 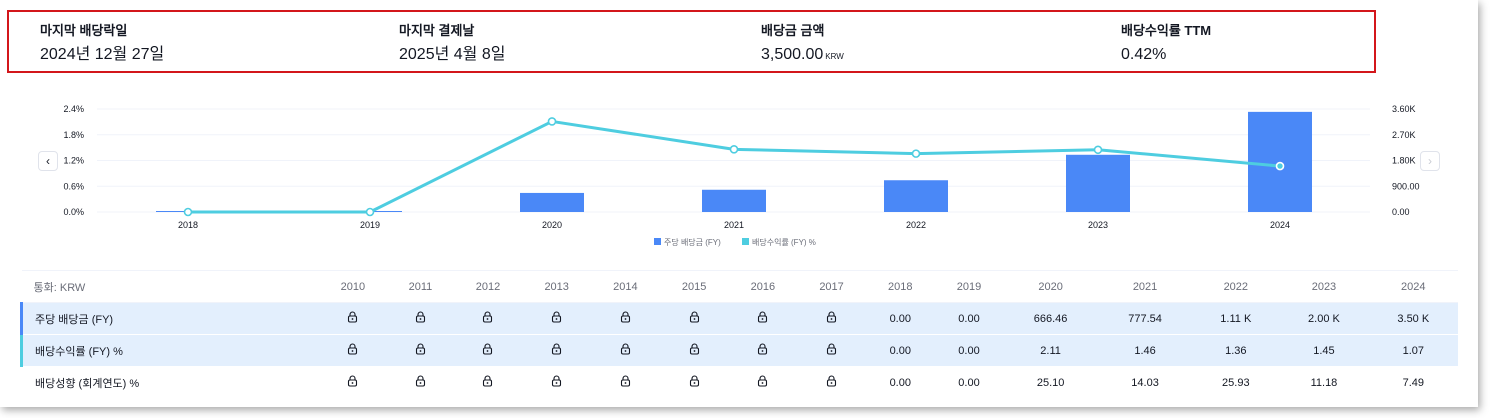 What do you see at coordinates (735, 242) in the screenshot?
I see `chart-legend: 주당 배당금 (FY) 배당수익률 (FY) %` at bounding box center [735, 242].